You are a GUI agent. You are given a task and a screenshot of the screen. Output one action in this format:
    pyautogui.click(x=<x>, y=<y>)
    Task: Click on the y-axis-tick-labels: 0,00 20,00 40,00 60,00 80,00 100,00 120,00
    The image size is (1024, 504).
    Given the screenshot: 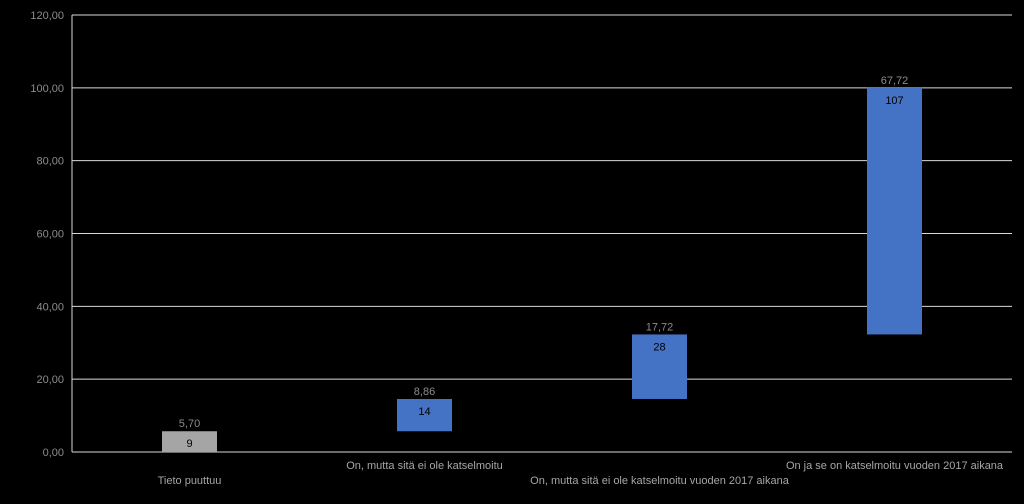 What is the action you would take?
    pyautogui.click(x=47, y=234)
    